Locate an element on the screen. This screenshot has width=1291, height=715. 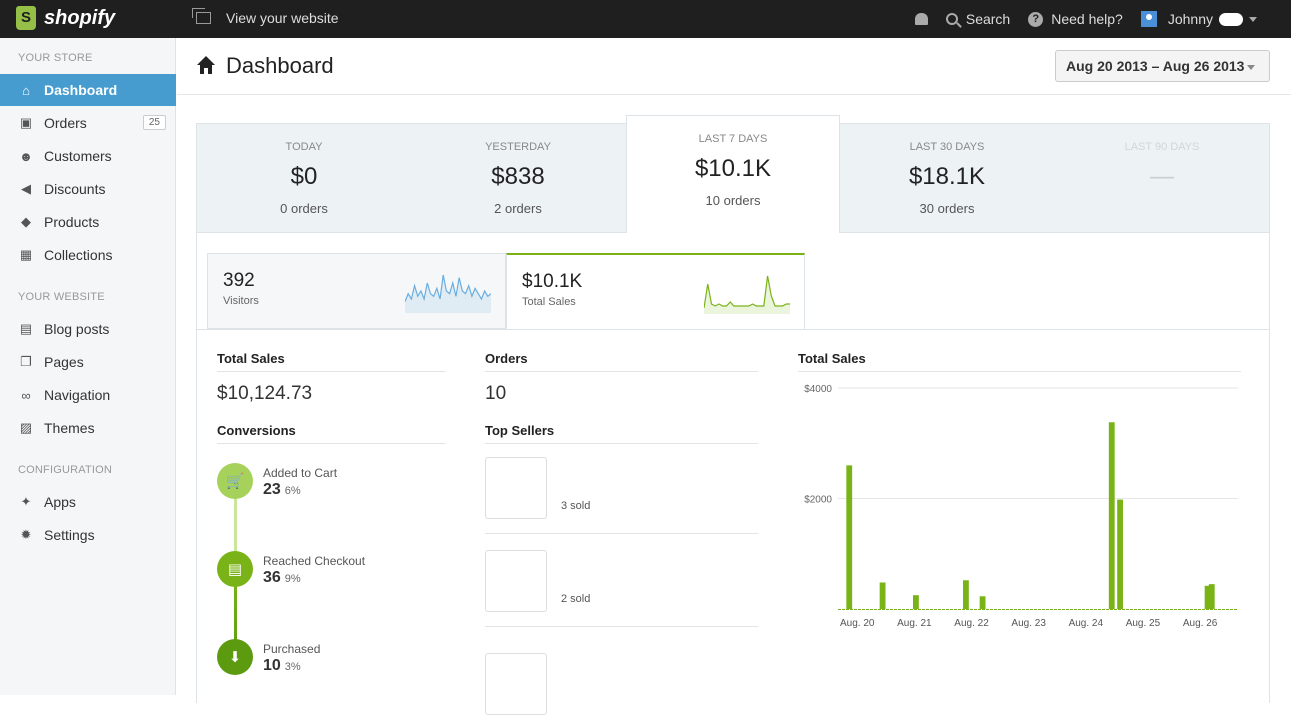
search-icon is located at coordinates (951, 19).